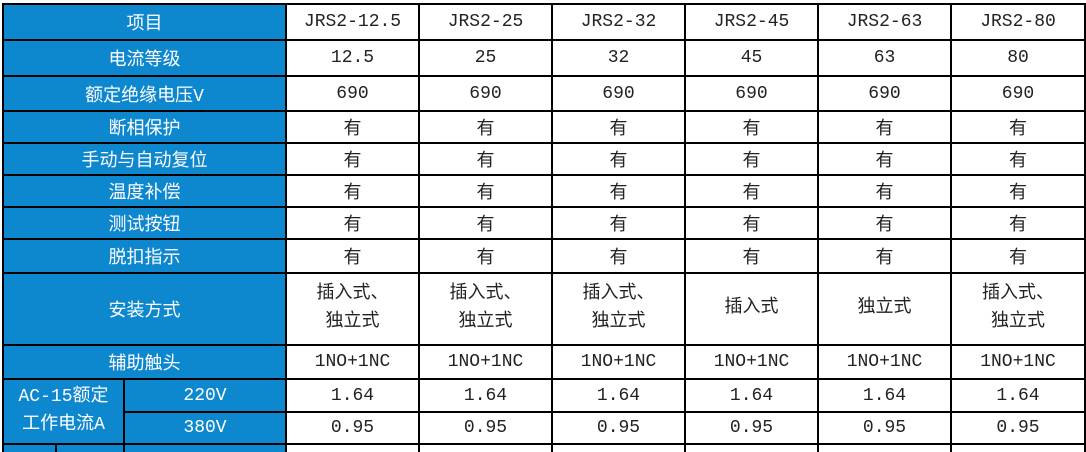  I want to click on sub-row-label: 380V, so click(205, 428).